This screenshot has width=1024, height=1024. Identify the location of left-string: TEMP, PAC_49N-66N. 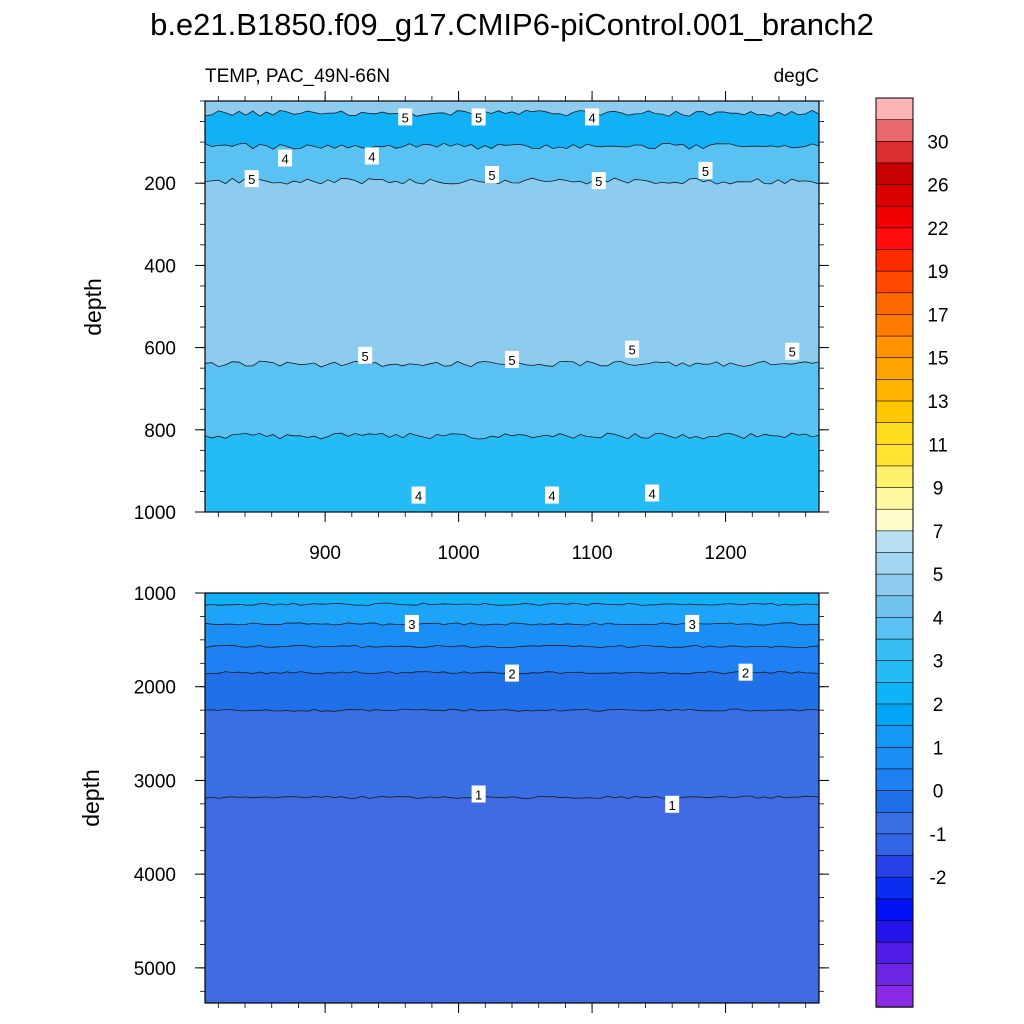
(297, 76).